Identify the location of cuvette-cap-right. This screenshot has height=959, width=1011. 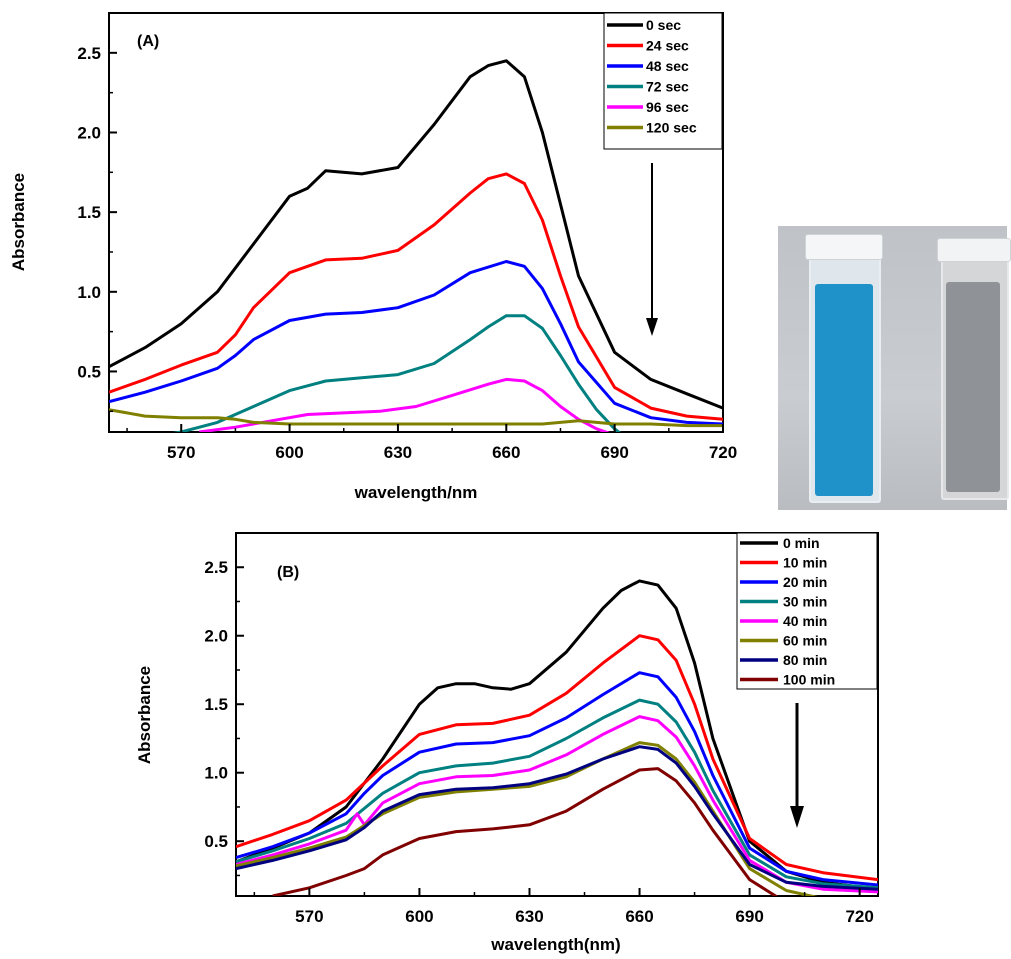
(974, 250).